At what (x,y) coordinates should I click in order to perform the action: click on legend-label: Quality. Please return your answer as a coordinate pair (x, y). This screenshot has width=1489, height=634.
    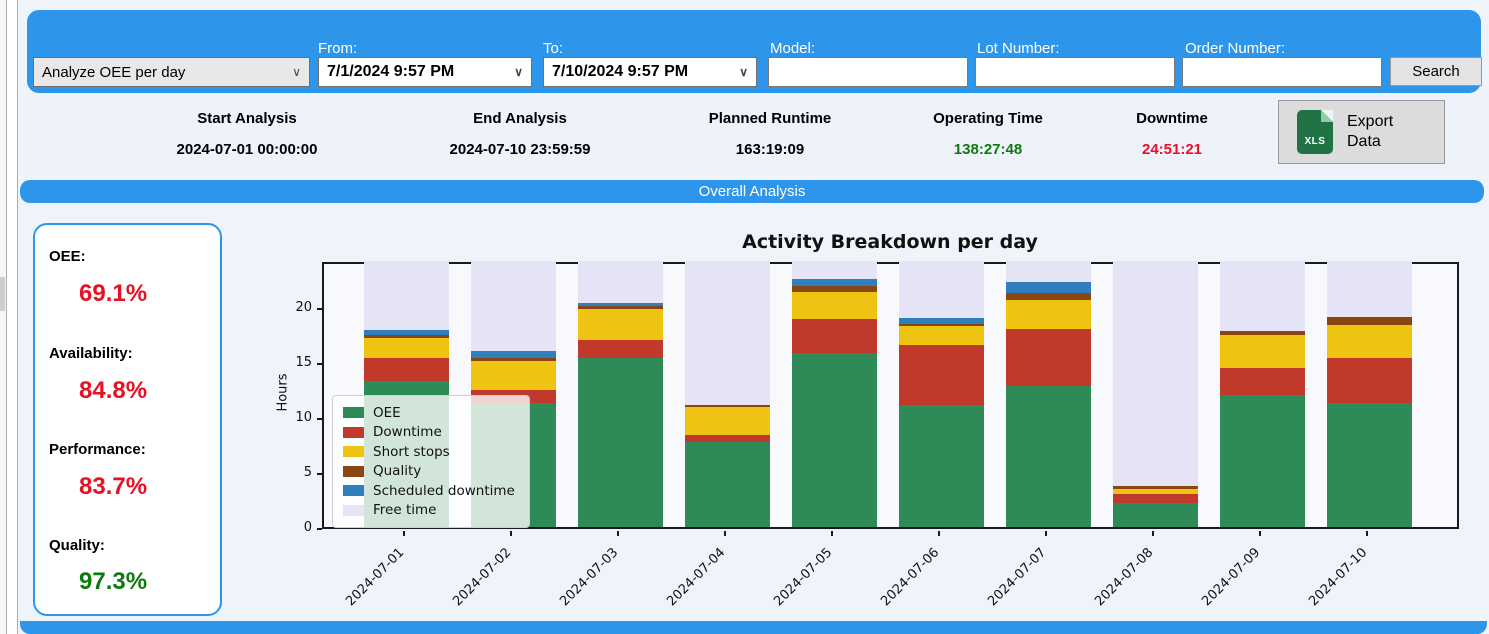
    Looking at the image, I should click on (397, 471).